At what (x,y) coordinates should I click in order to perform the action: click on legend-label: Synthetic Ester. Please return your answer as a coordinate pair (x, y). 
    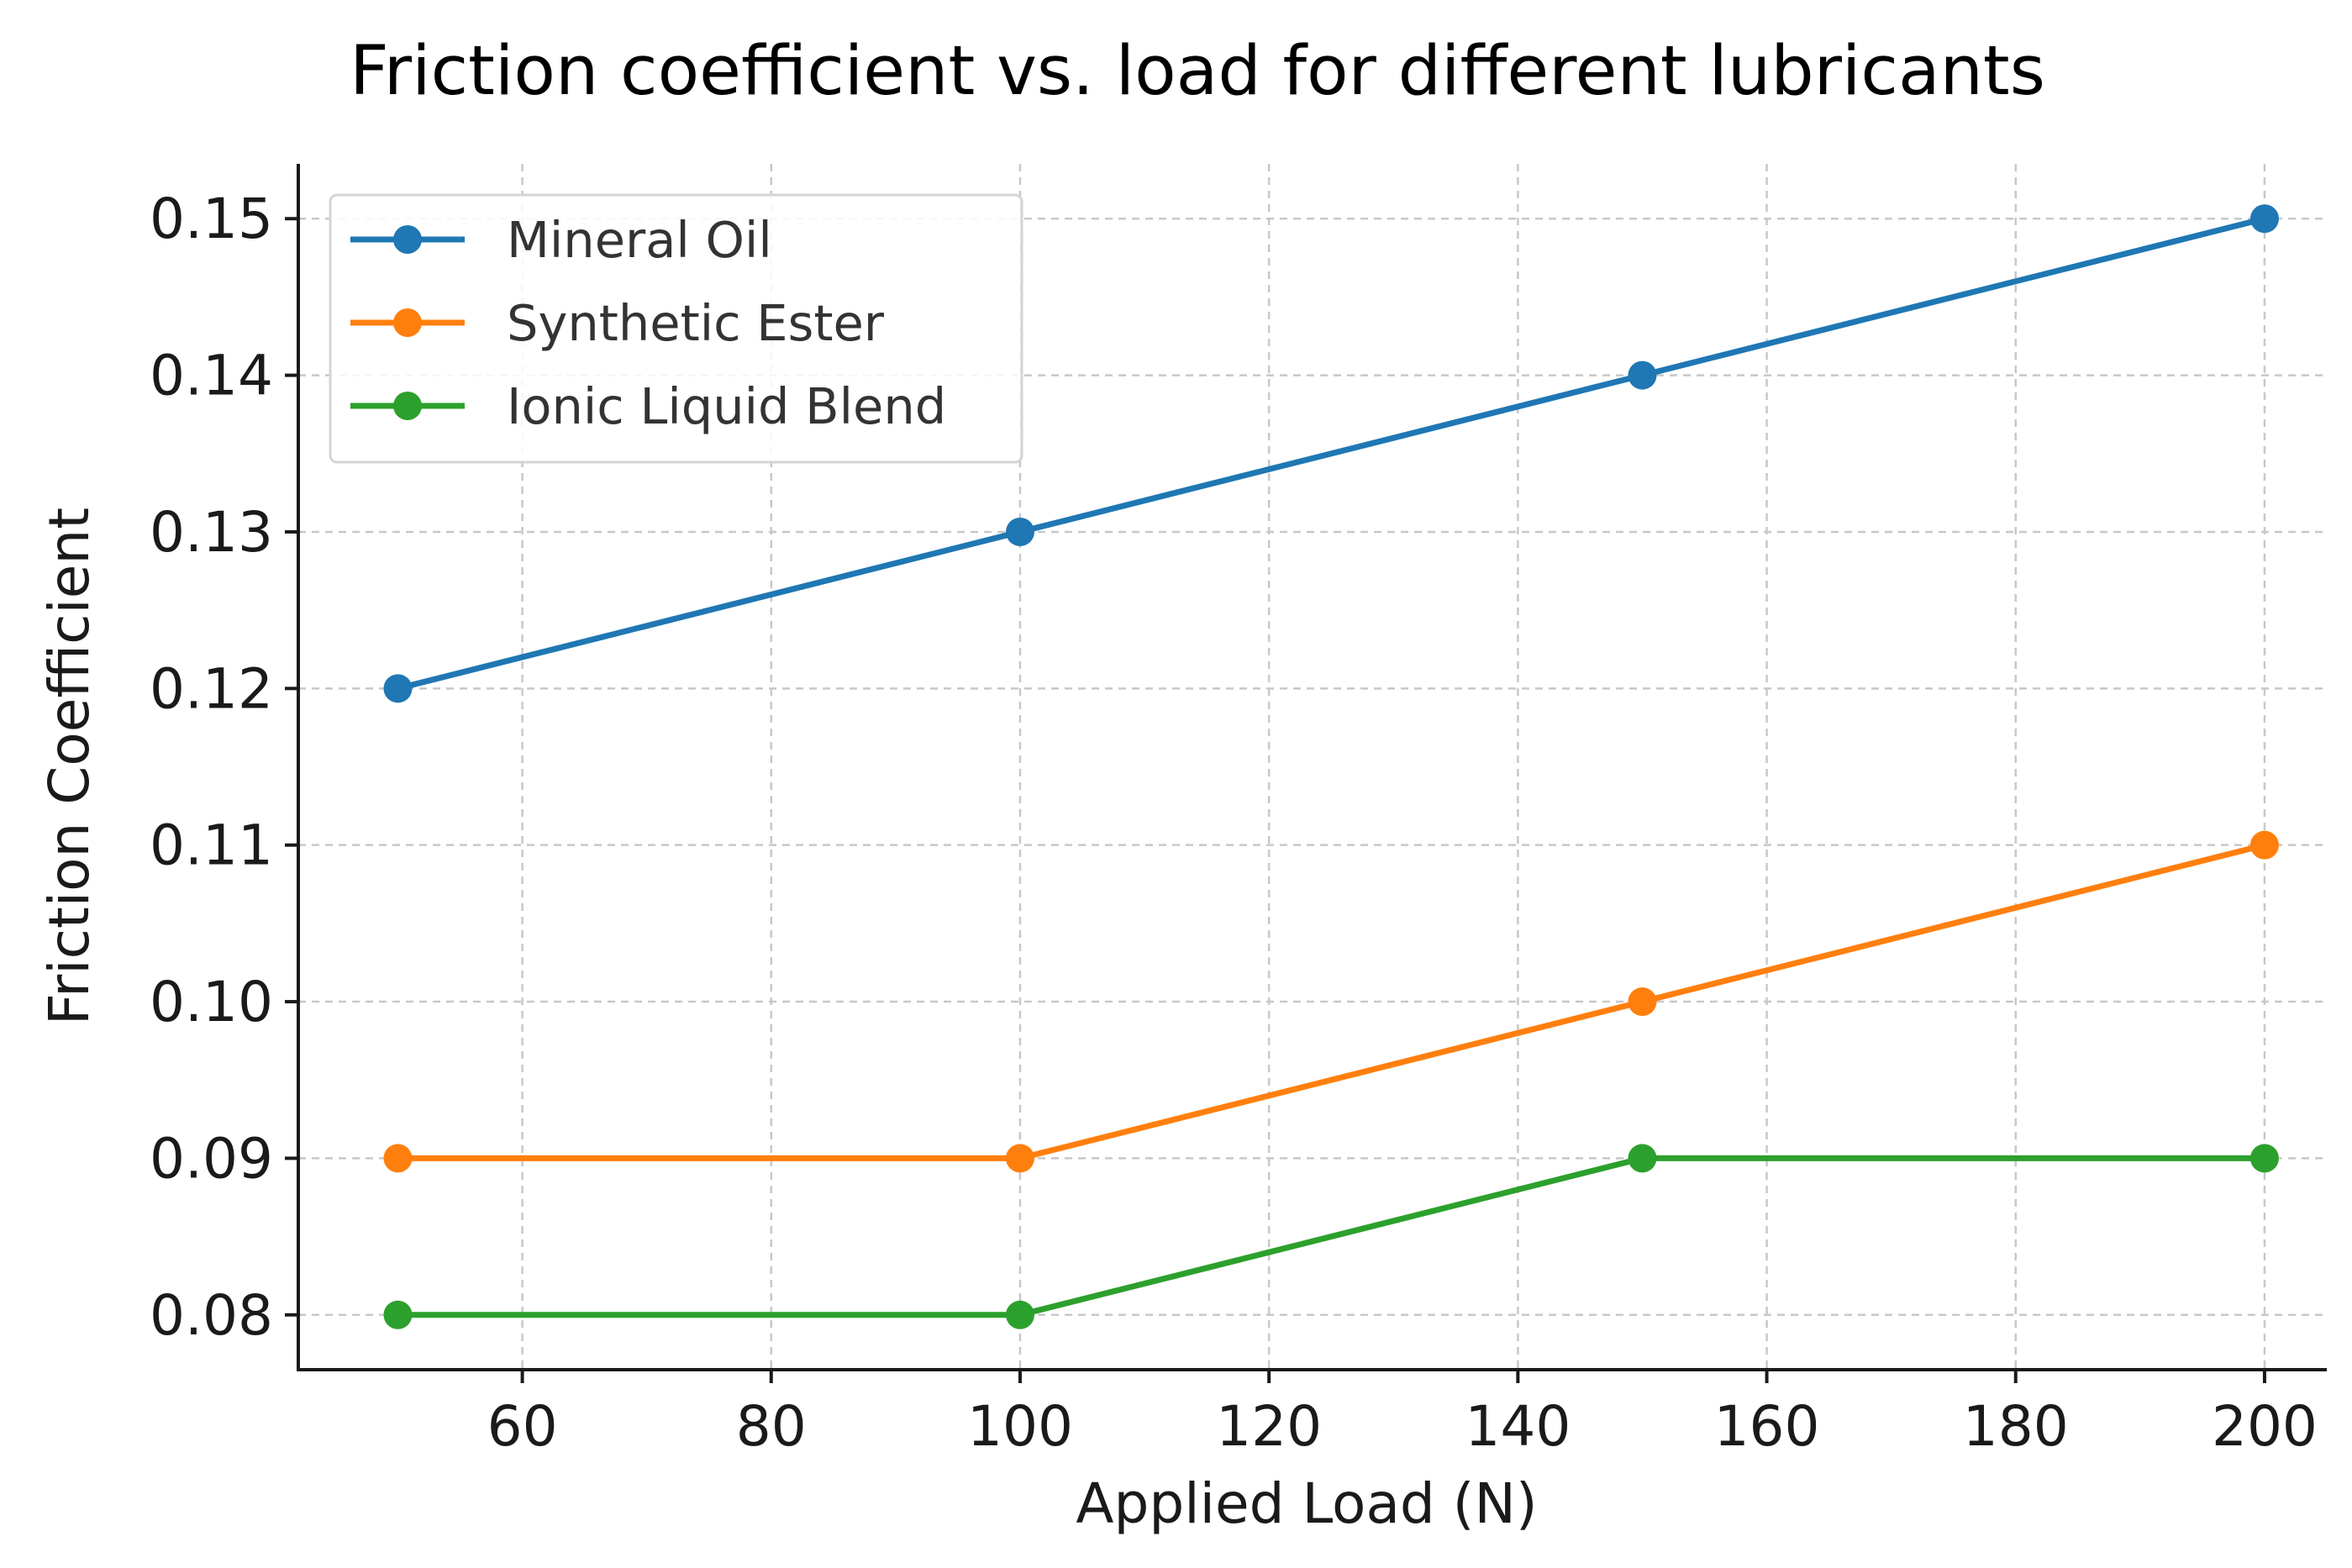
    Looking at the image, I should click on (696, 323).